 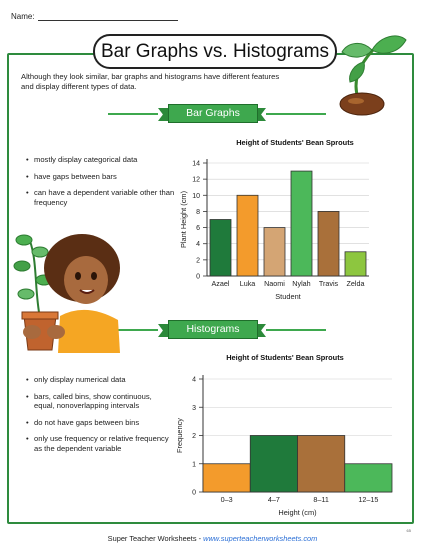 I want to click on y-axis-label: Frequency, so click(x=179, y=435).